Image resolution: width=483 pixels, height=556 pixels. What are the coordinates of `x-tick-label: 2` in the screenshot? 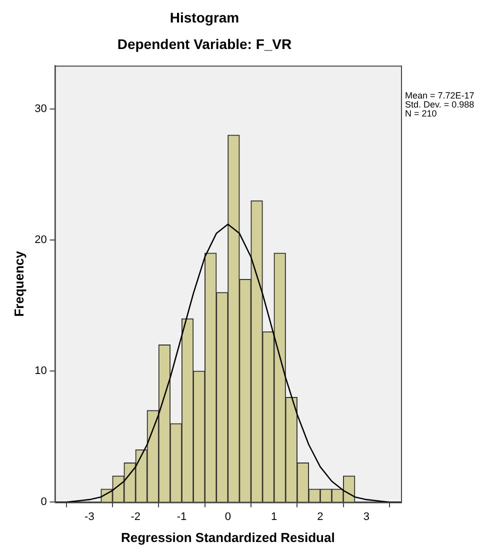 It's located at (320, 516).